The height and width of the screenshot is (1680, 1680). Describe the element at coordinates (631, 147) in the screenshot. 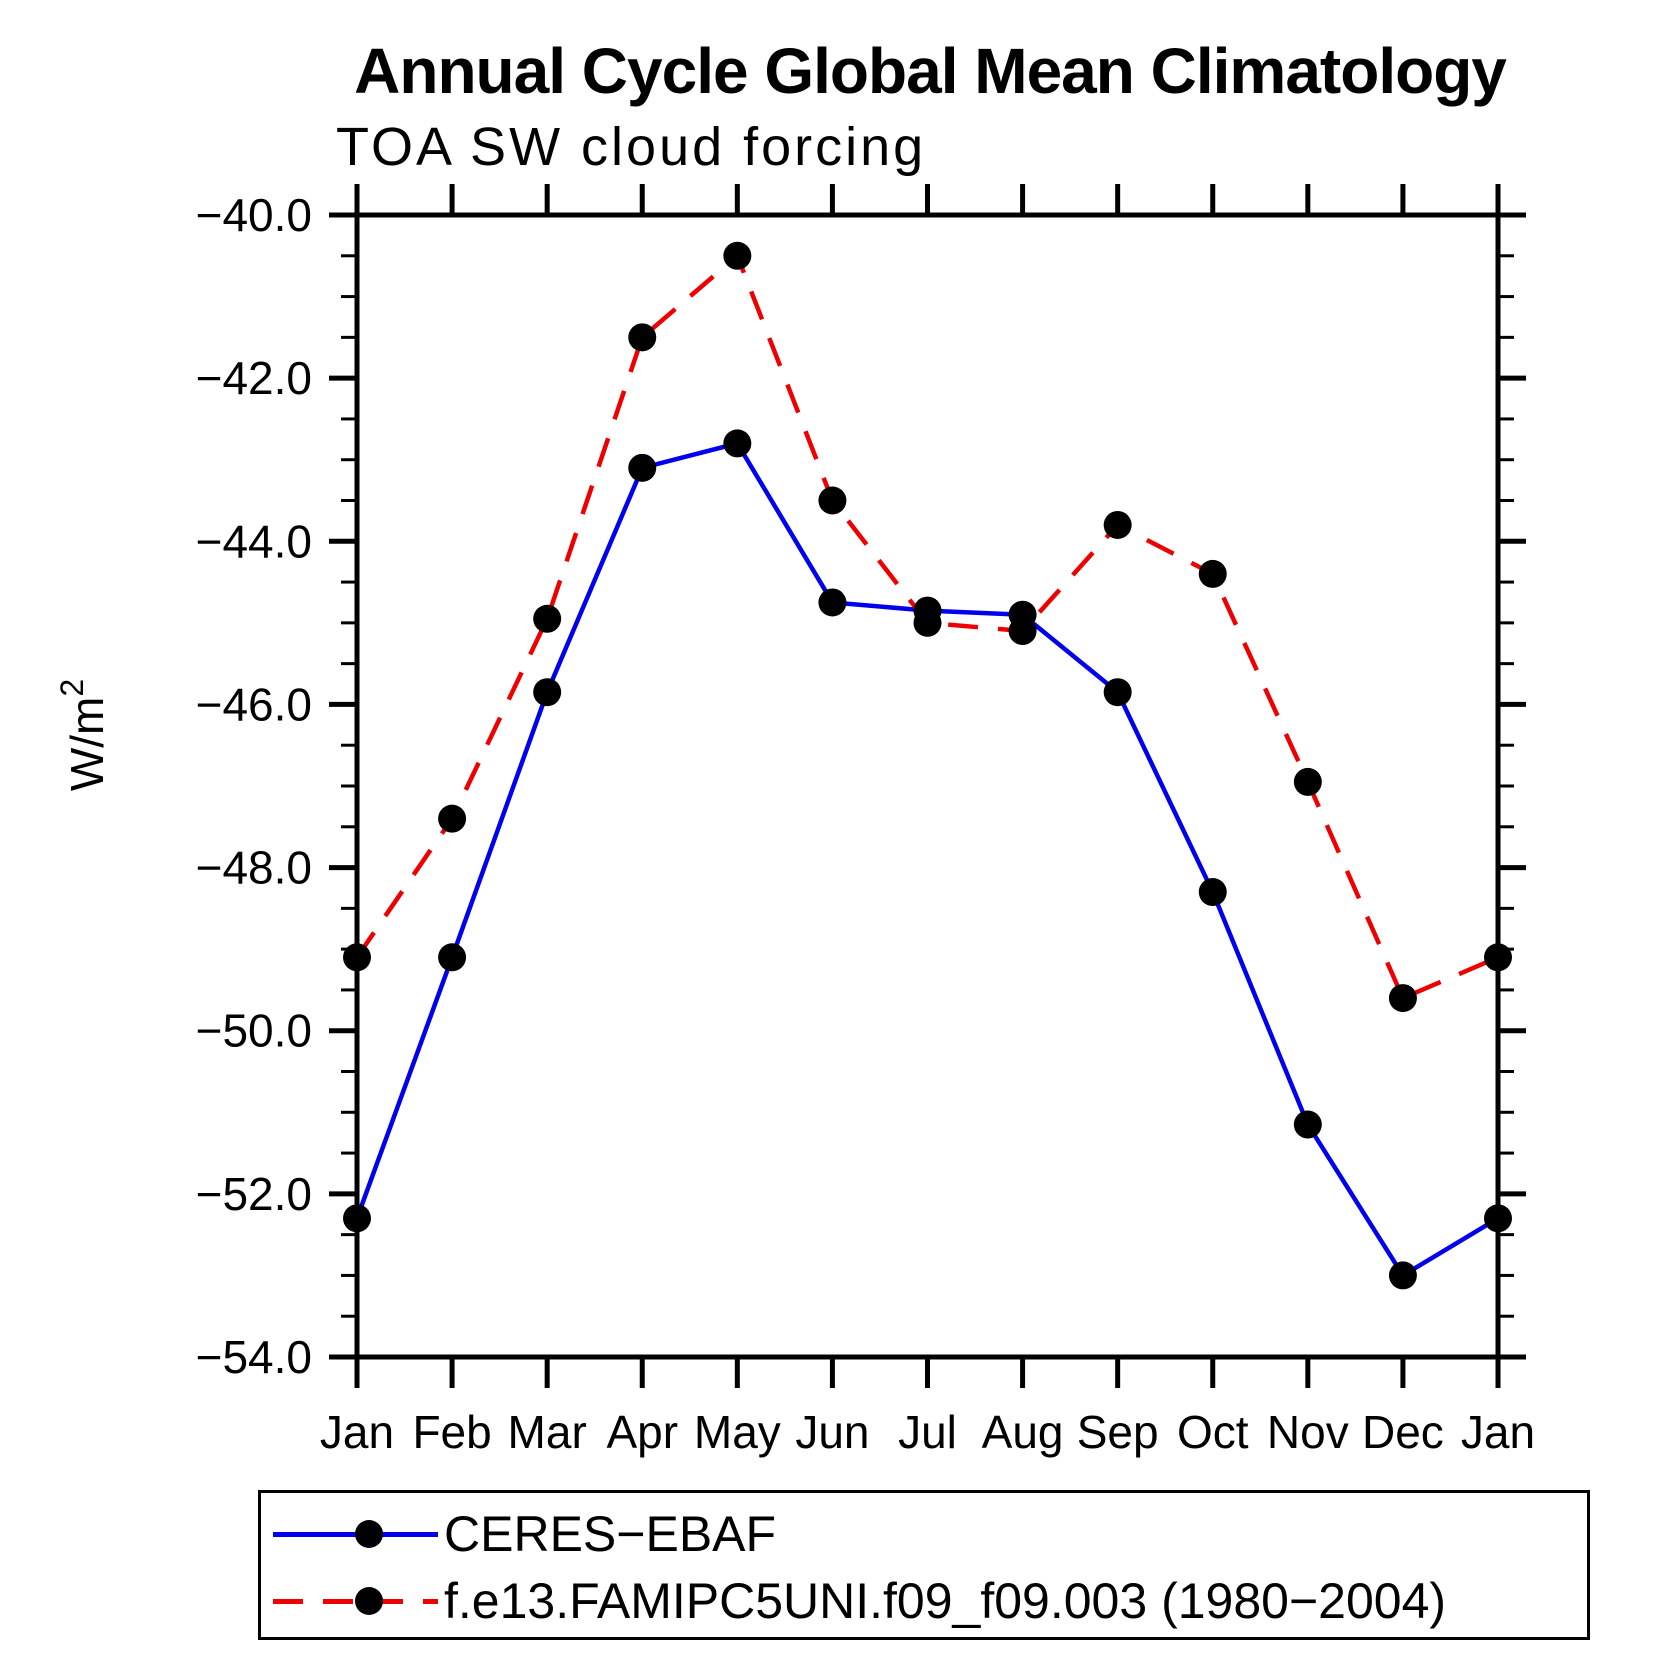

I see `chart-subtitle: TOA SW cloud forcing` at that location.